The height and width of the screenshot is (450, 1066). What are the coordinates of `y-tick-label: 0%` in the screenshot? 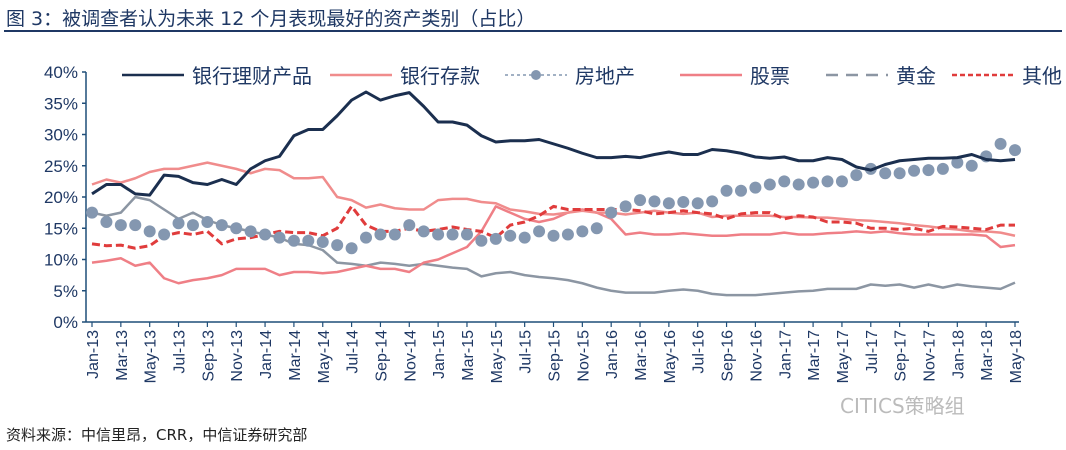 It's located at (65, 322).